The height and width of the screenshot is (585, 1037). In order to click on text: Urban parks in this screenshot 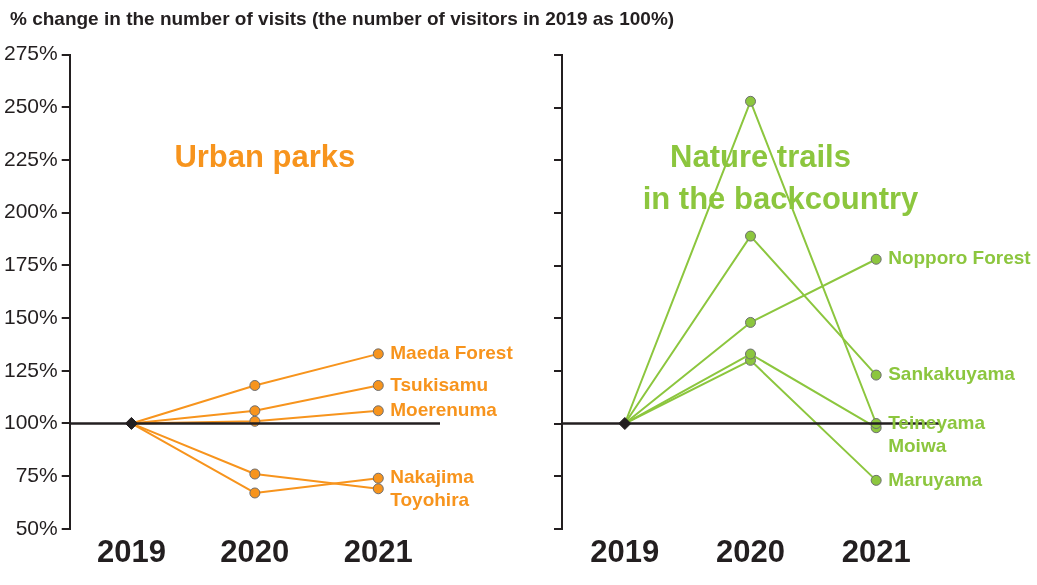, I will do `click(265, 156)`.